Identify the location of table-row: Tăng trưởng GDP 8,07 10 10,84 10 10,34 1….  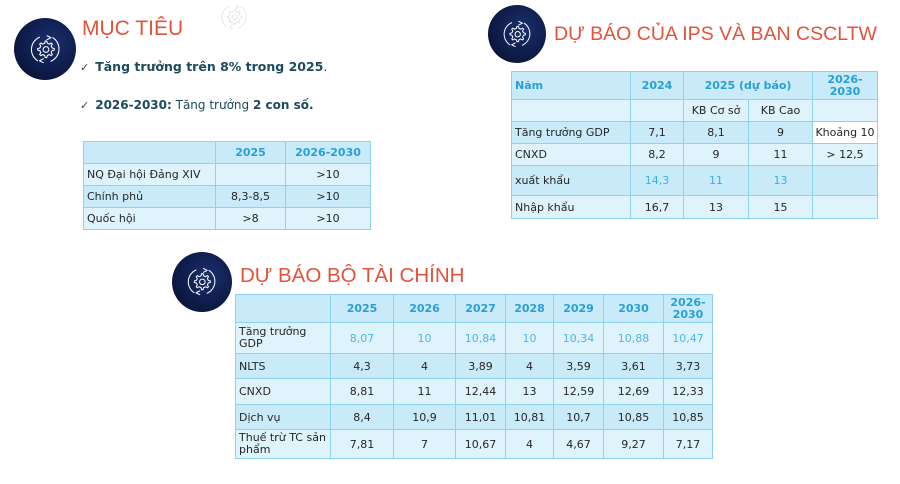
(474, 338).